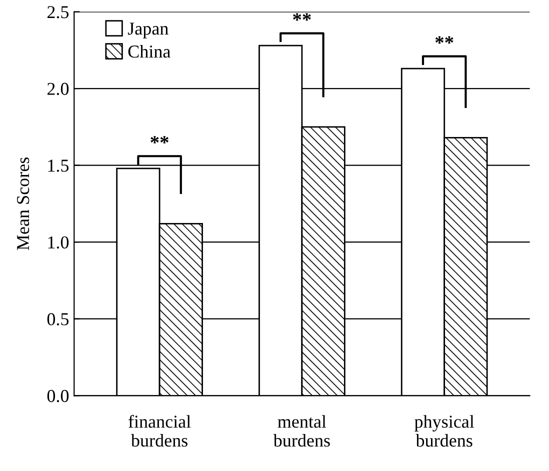  I want to click on x-tick-label: mental burdens, so click(301, 431).